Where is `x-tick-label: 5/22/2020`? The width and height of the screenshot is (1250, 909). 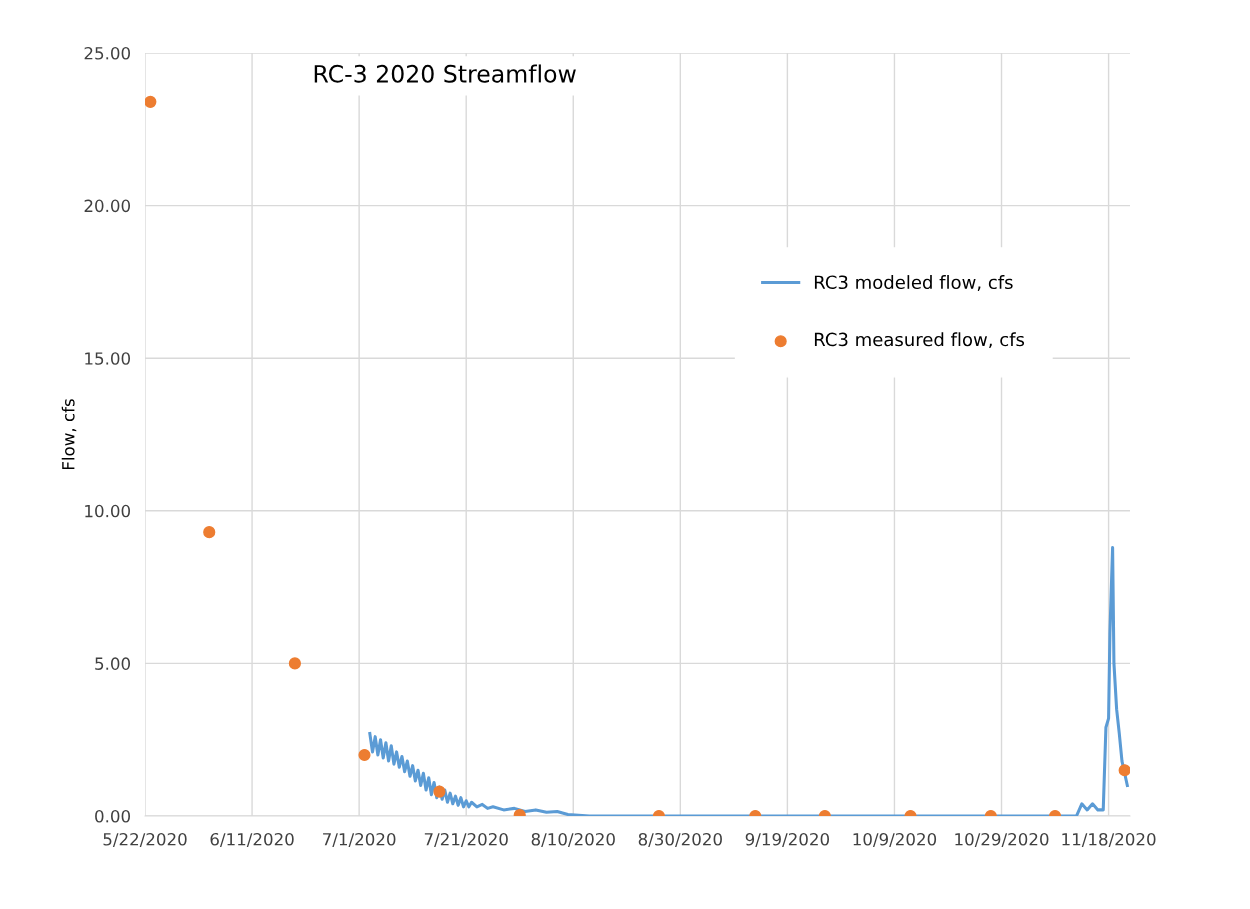
x-tick-label: 5/22/2020 is located at coordinates (145, 839).